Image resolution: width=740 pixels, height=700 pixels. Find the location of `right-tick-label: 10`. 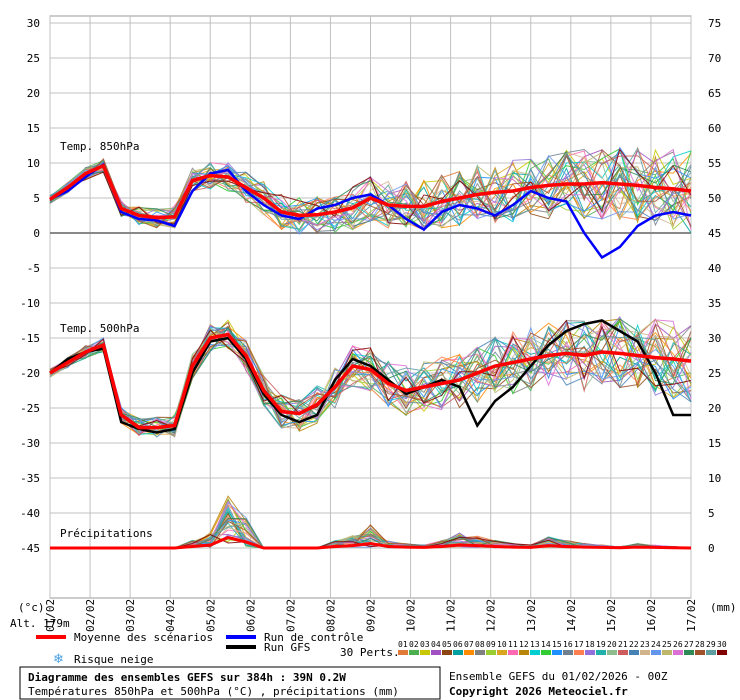

right-tick-label: 10 is located at coordinates (714, 478).